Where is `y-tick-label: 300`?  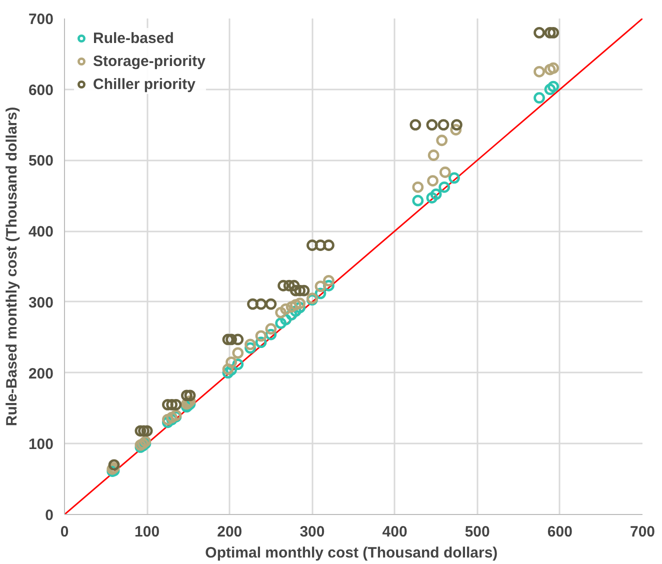
y-tick-label: 300 is located at coordinates (41, 303).